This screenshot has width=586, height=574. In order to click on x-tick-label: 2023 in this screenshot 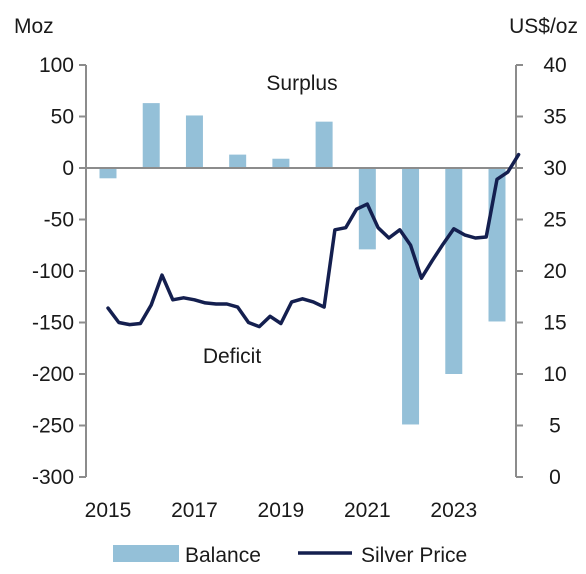, I will do `click(453, 510)`.